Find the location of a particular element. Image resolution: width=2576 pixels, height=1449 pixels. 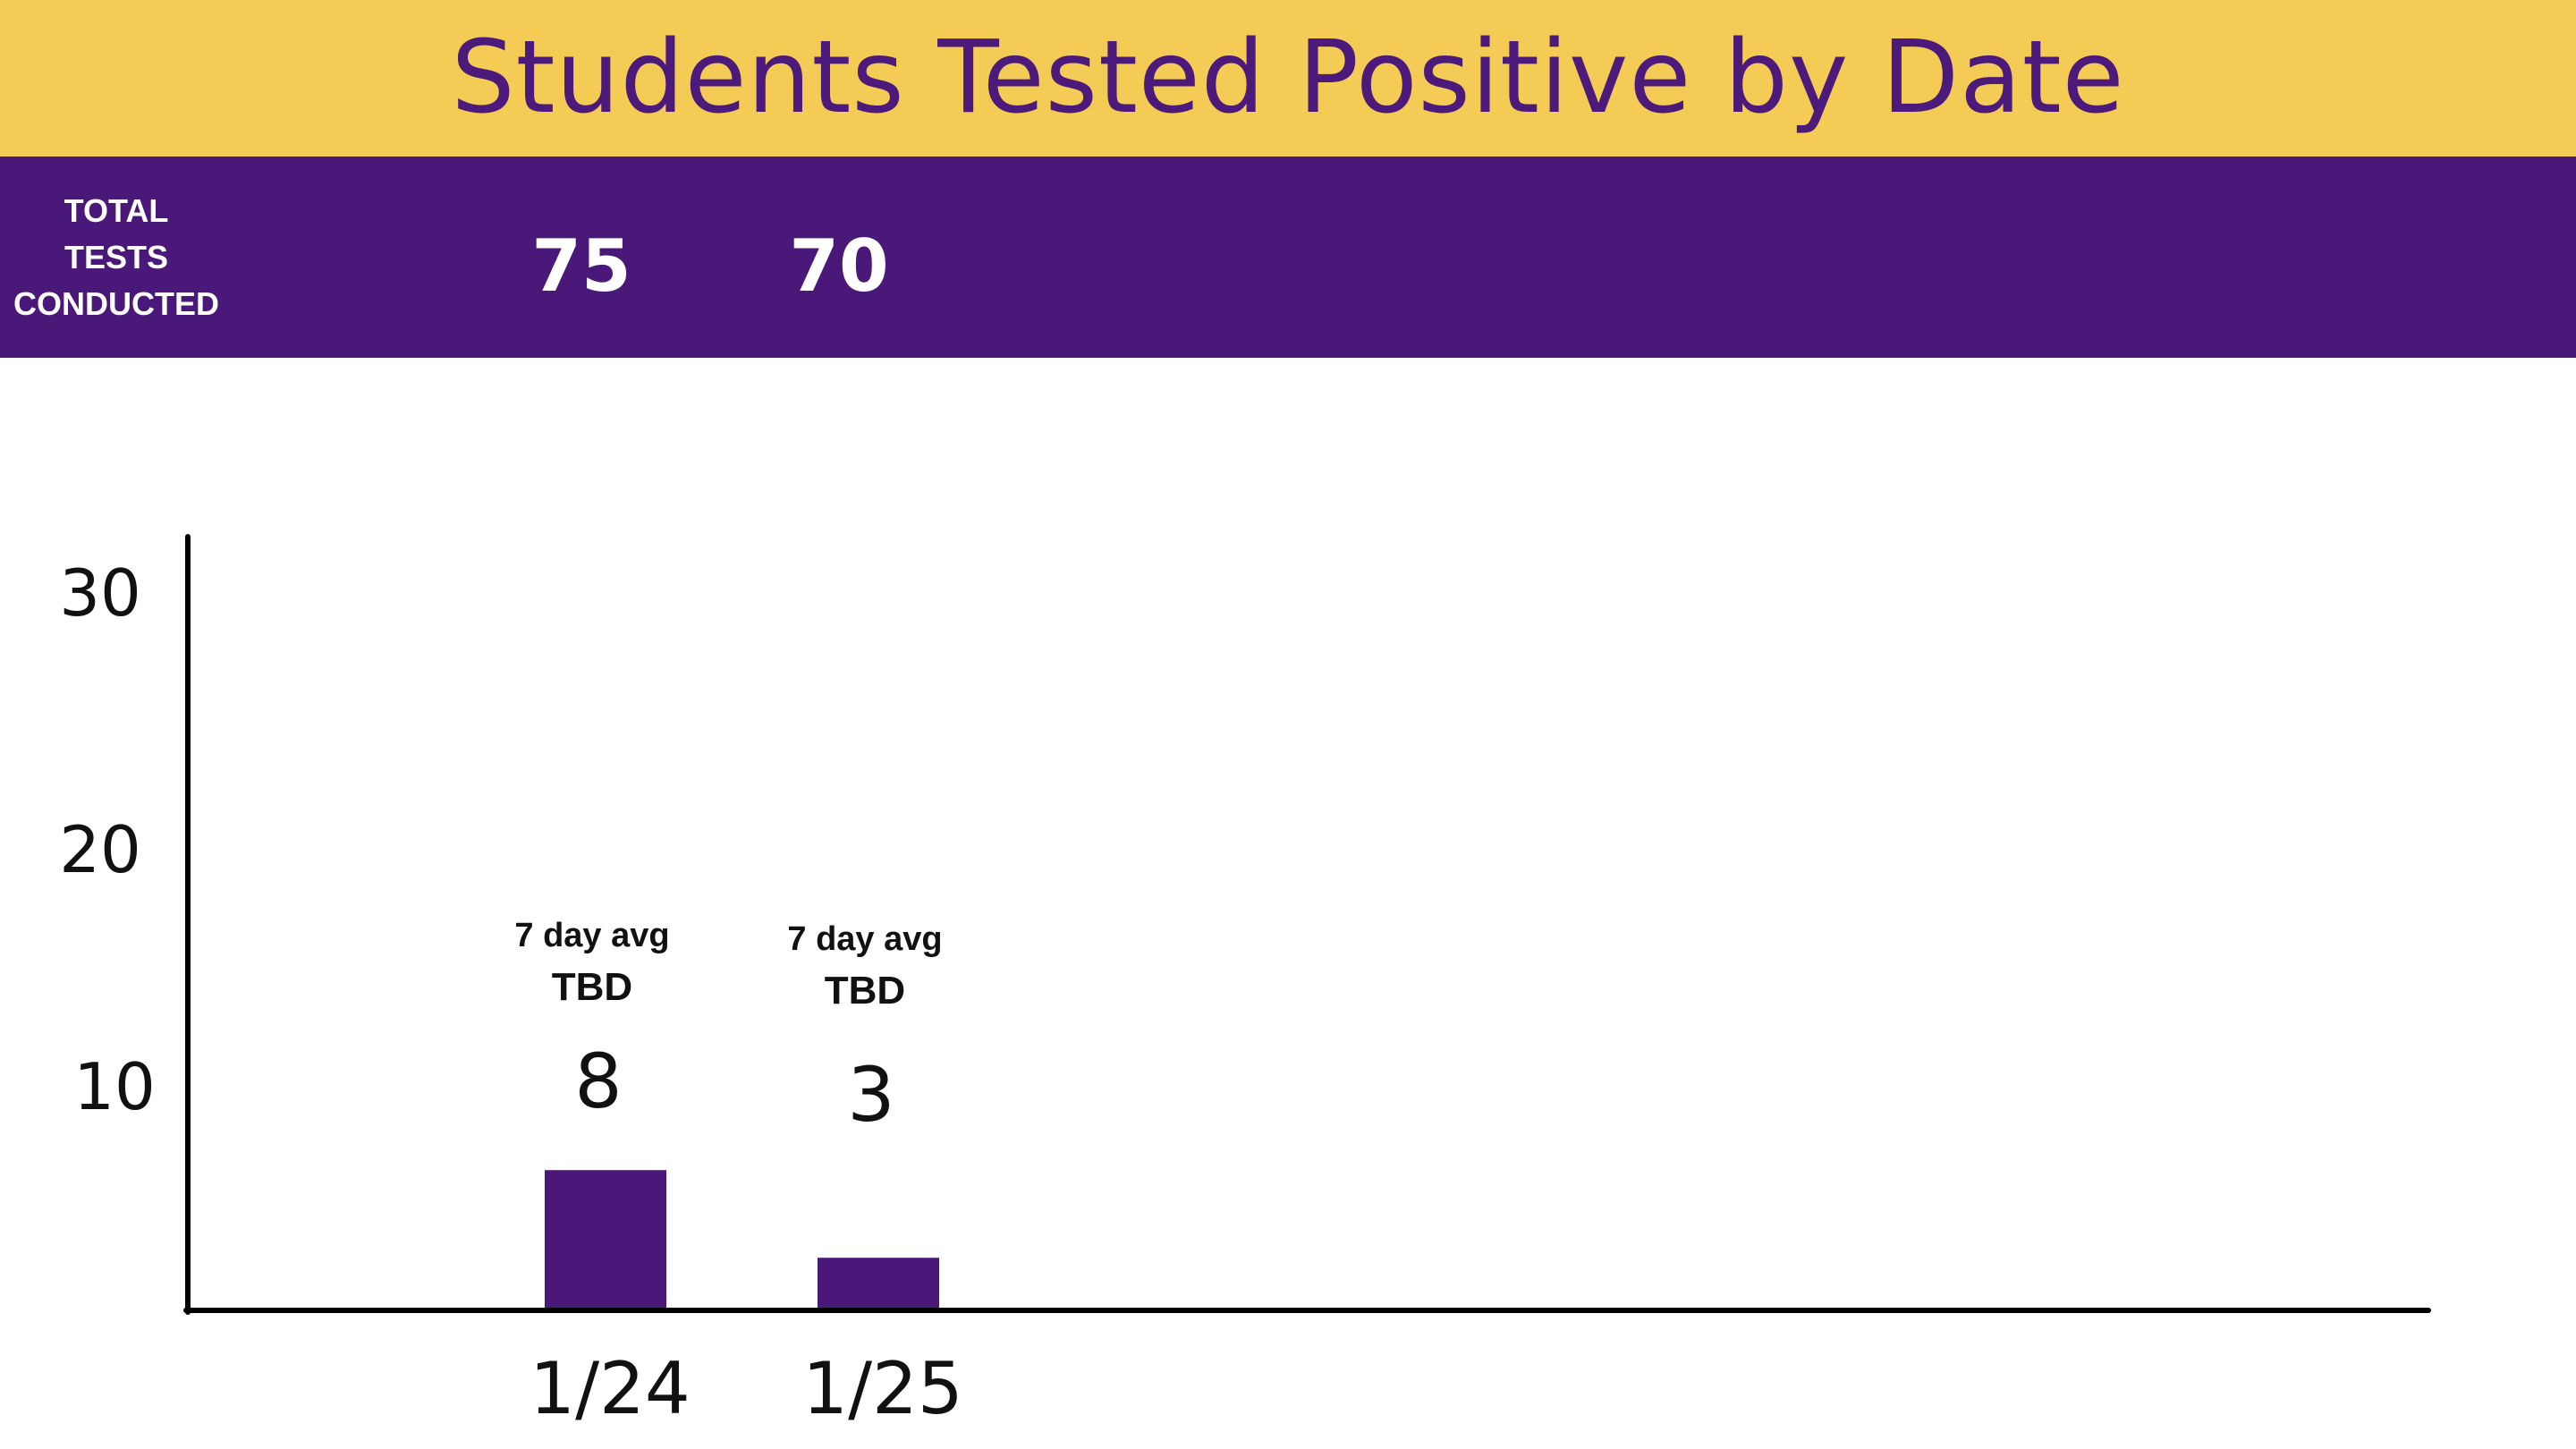

x-tick-label-1: 1/25 is located at coordinates (882, 1388).